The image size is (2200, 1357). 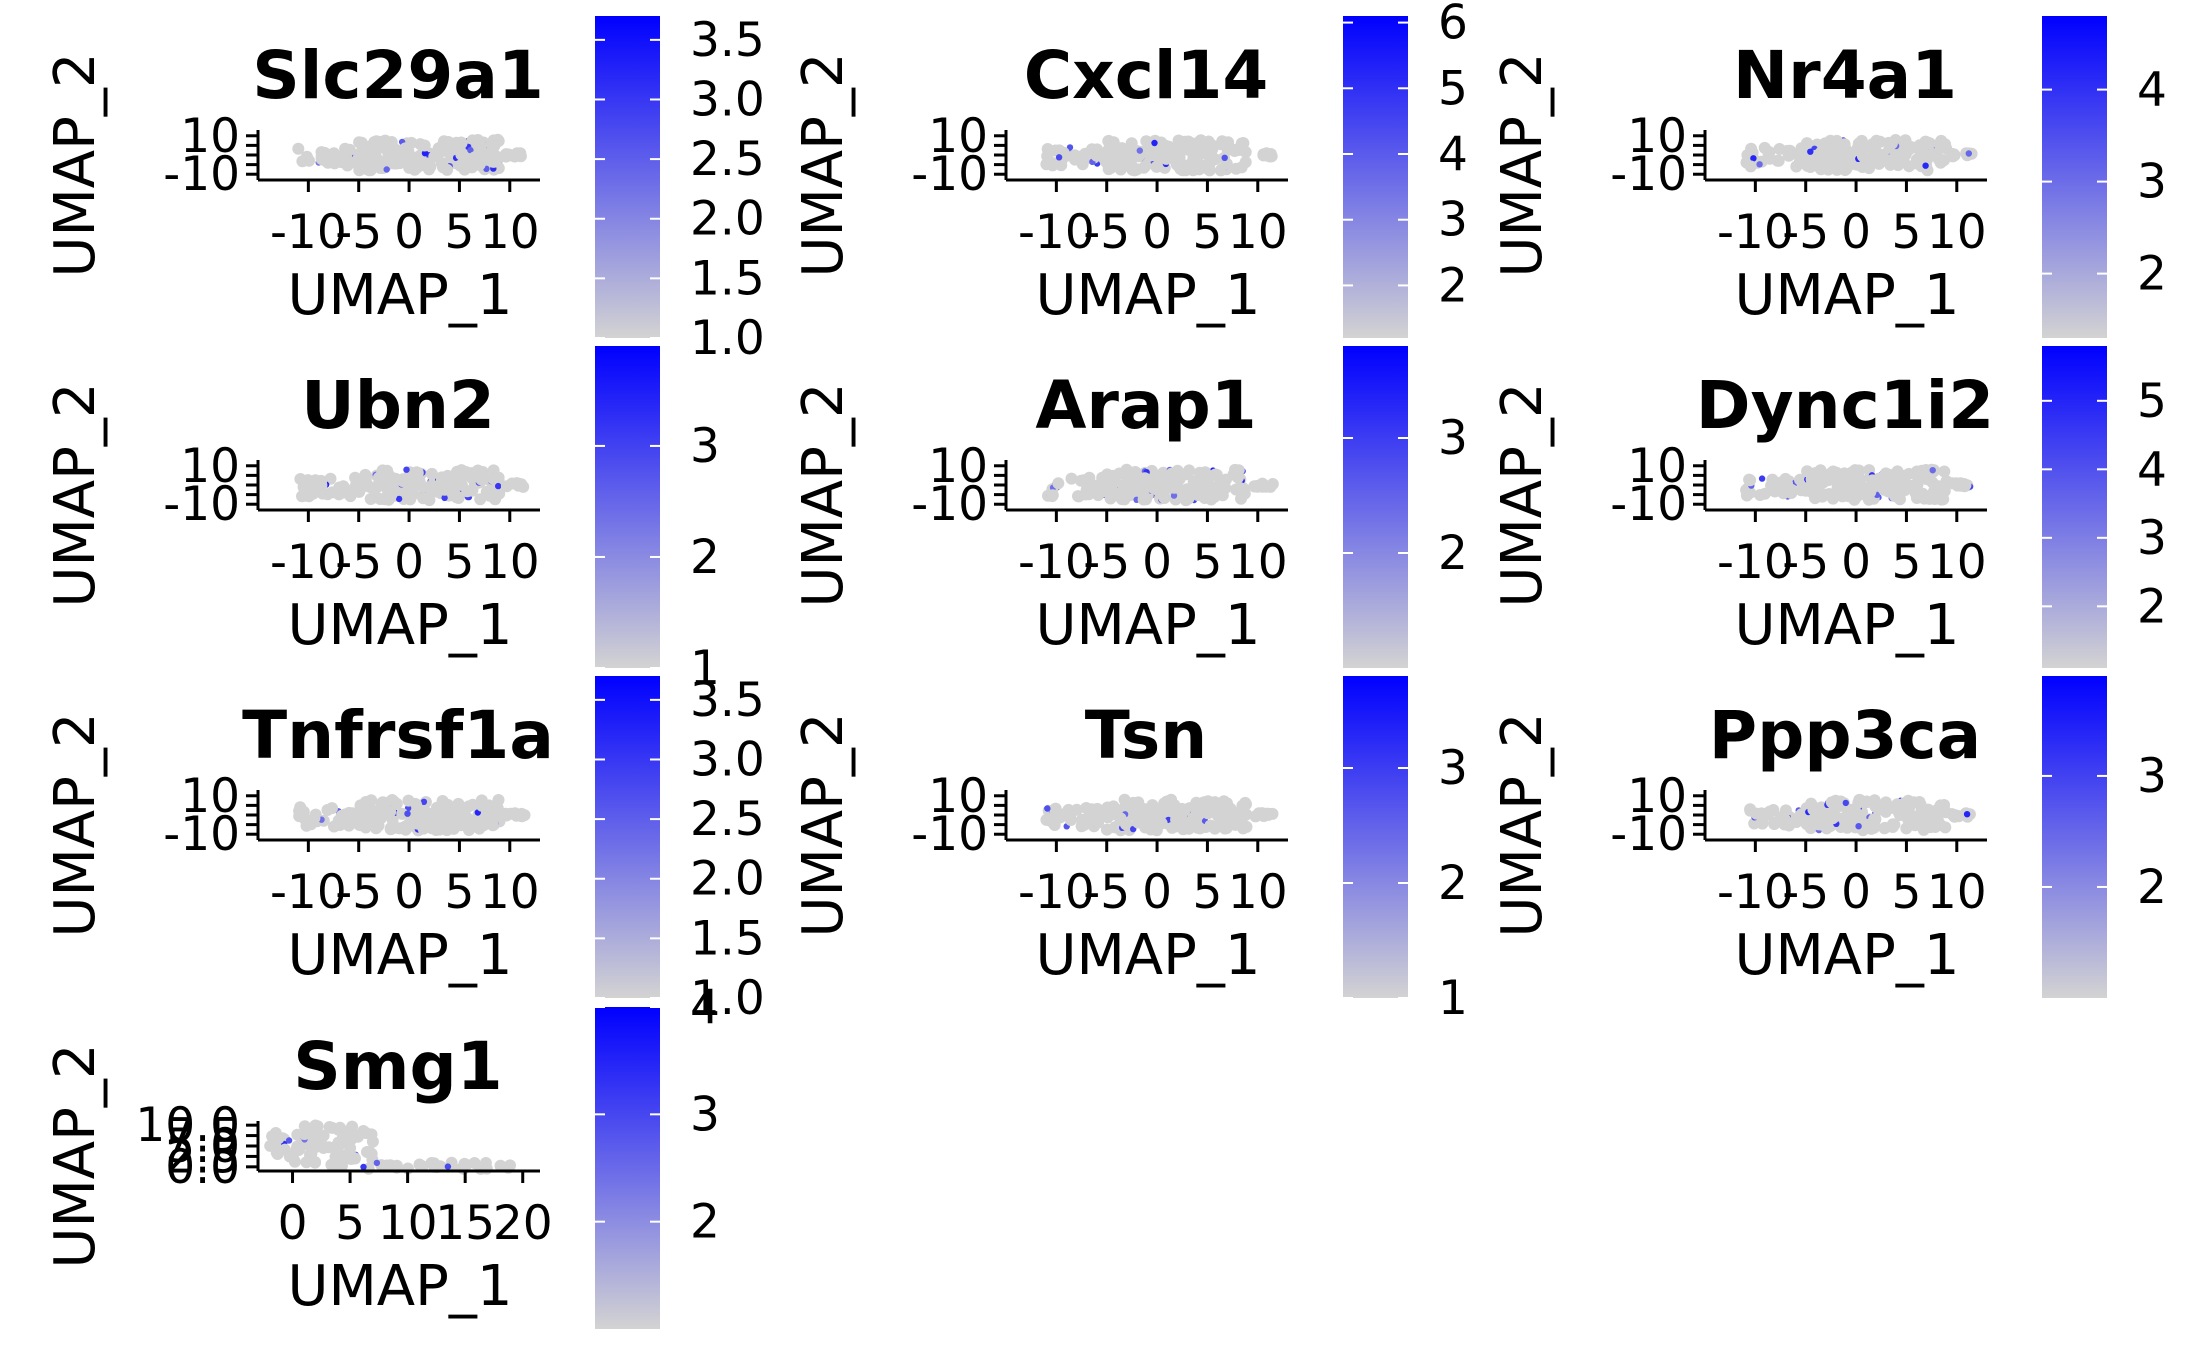 I want to click on colorbar-tick-label: 5, so click(x=1453, y=88).